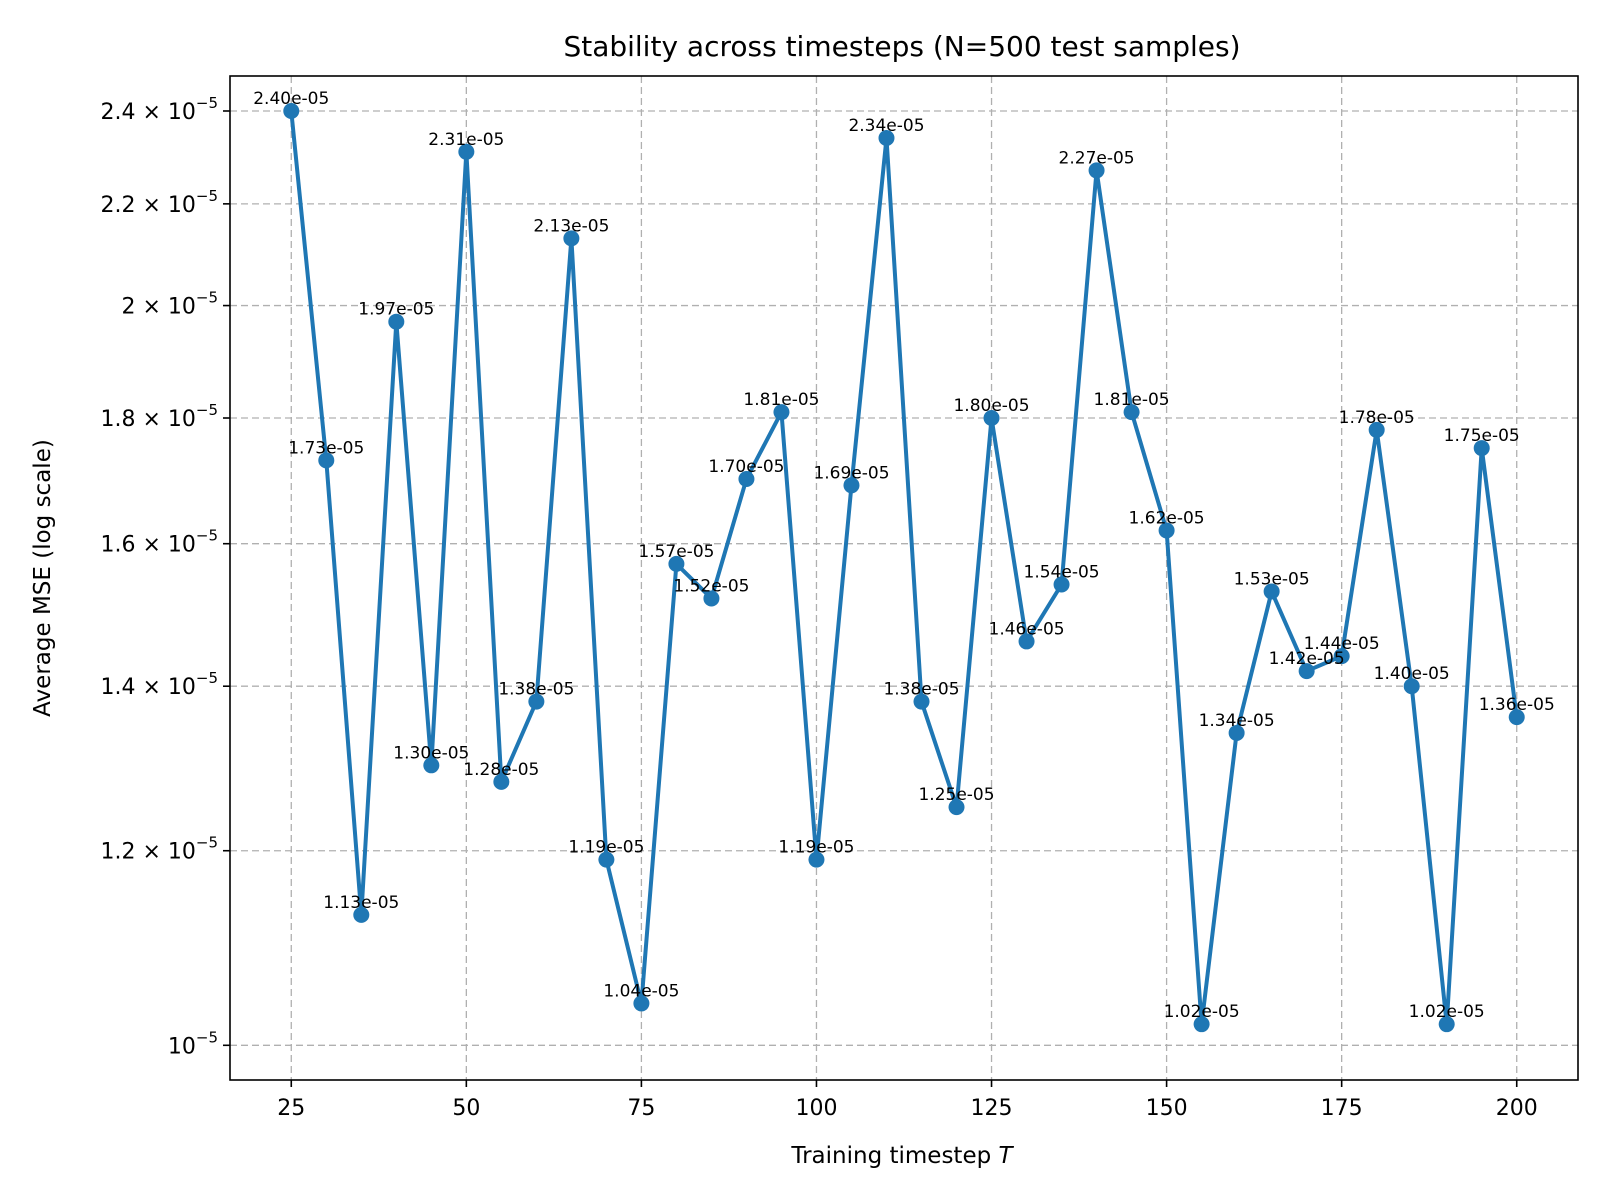  I want to click on data-point-label: 1.36e-05, so click(1517, 705).